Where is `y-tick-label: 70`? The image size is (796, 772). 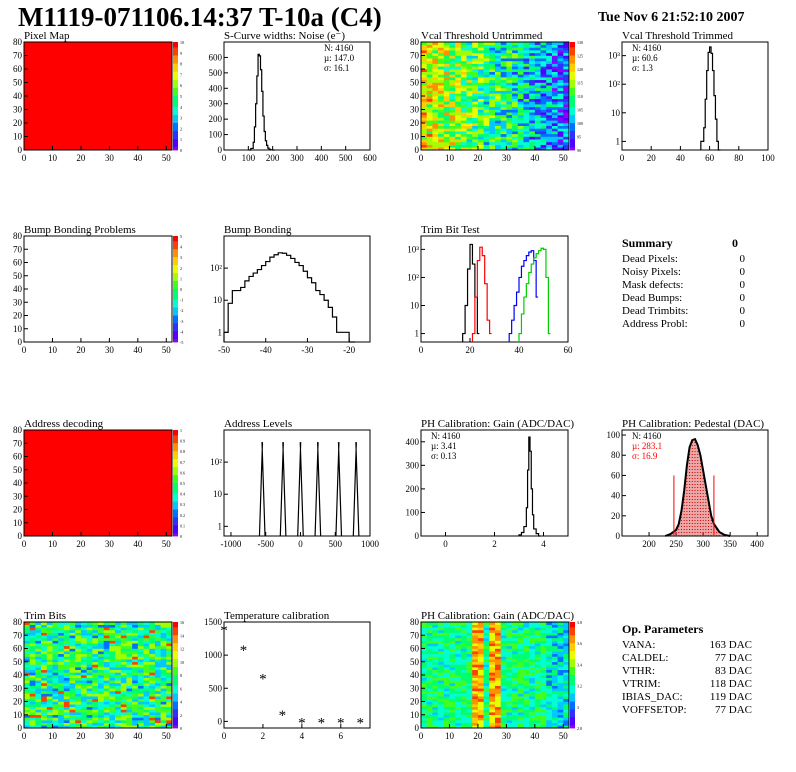 y-tick-label: 70 is located at coordinates (415, 56).